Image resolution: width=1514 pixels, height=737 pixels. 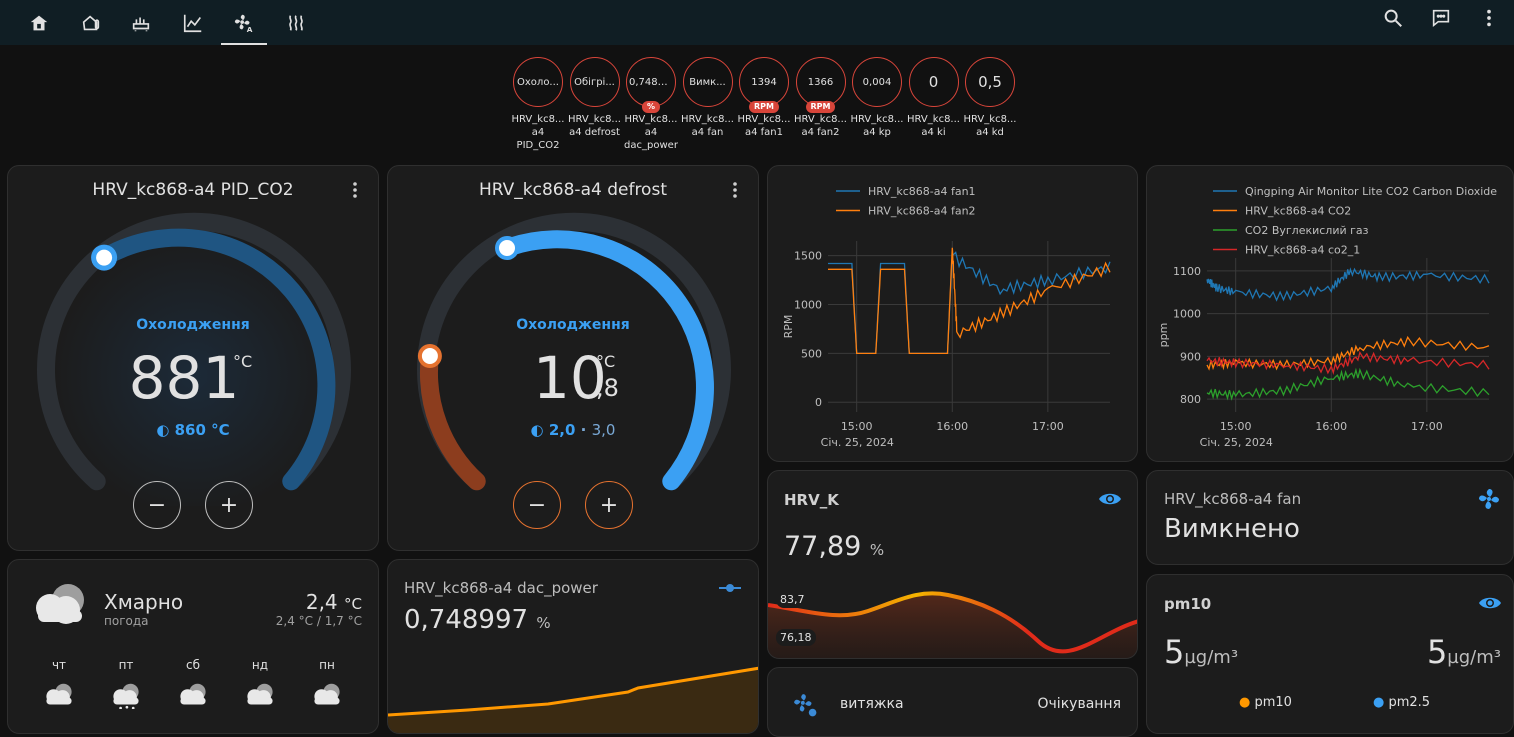 What do you see at coordinates (834, 546) in the screenshot?
I see `sensor-value: 77,89 %` at bounding box center [834, 546].